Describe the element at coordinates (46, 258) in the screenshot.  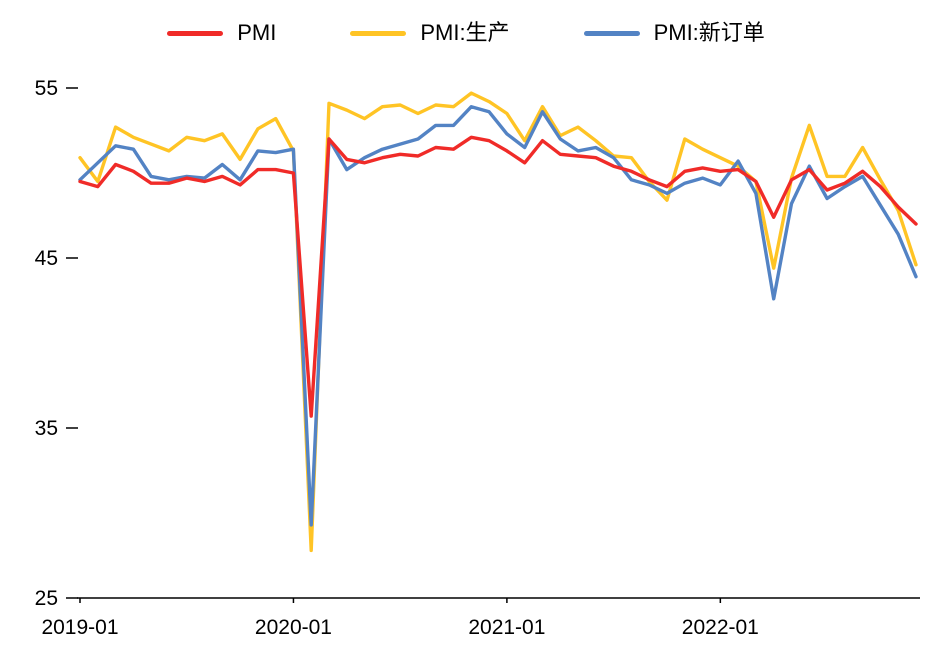
I see `y-axis-label: 45` at that location.